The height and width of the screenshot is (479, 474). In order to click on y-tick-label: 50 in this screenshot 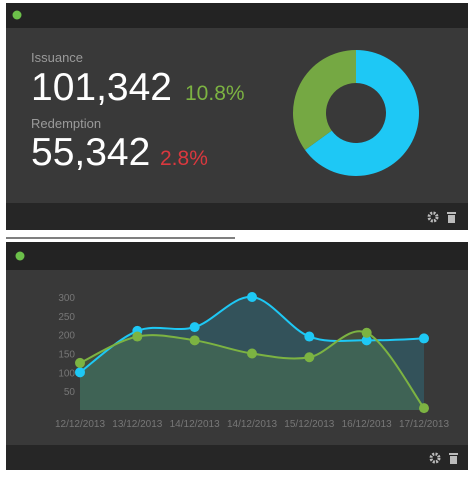, I will do `click(70, 392)`.